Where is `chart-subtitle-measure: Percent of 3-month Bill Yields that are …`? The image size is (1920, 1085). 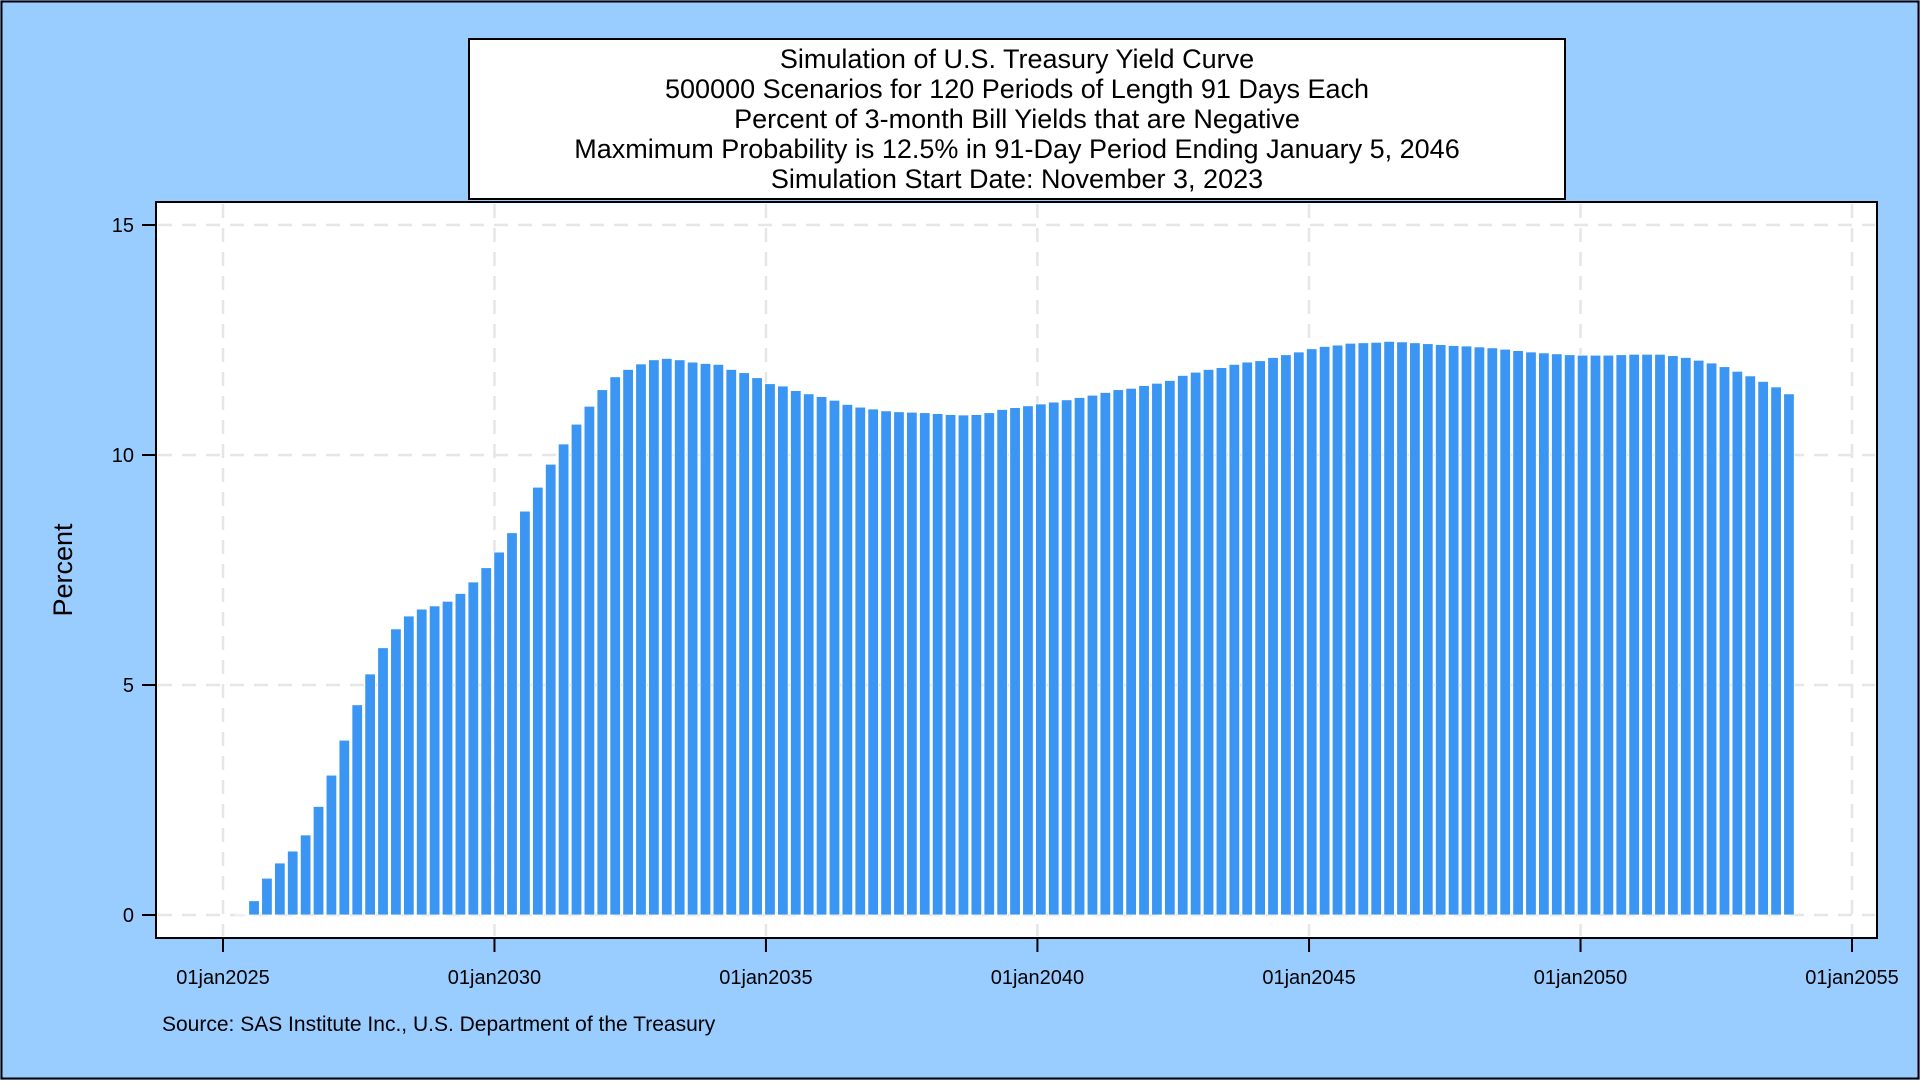 chart-subtitle-measure: Percent of 3-month Bill Yields that are … is located at coordinates (1017, 119).